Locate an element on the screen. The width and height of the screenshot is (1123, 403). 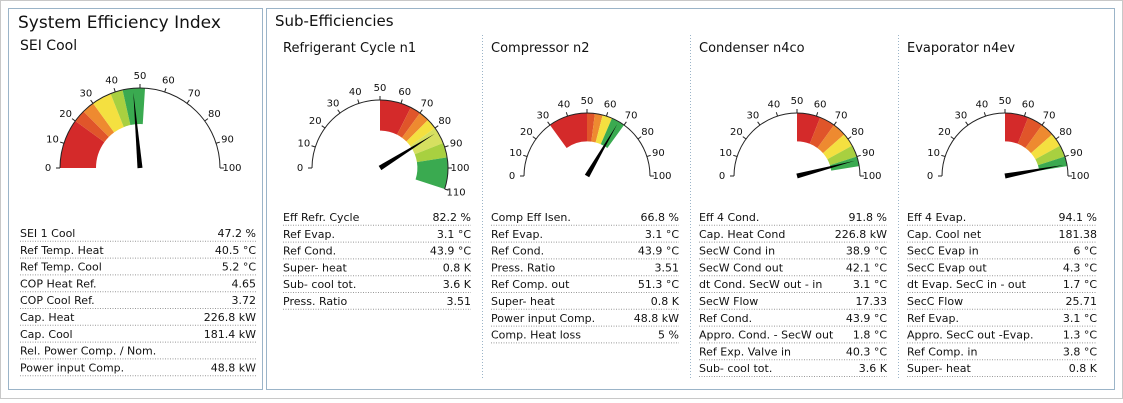
row-label: Cap. Cool is located at coordinates (46, 334).